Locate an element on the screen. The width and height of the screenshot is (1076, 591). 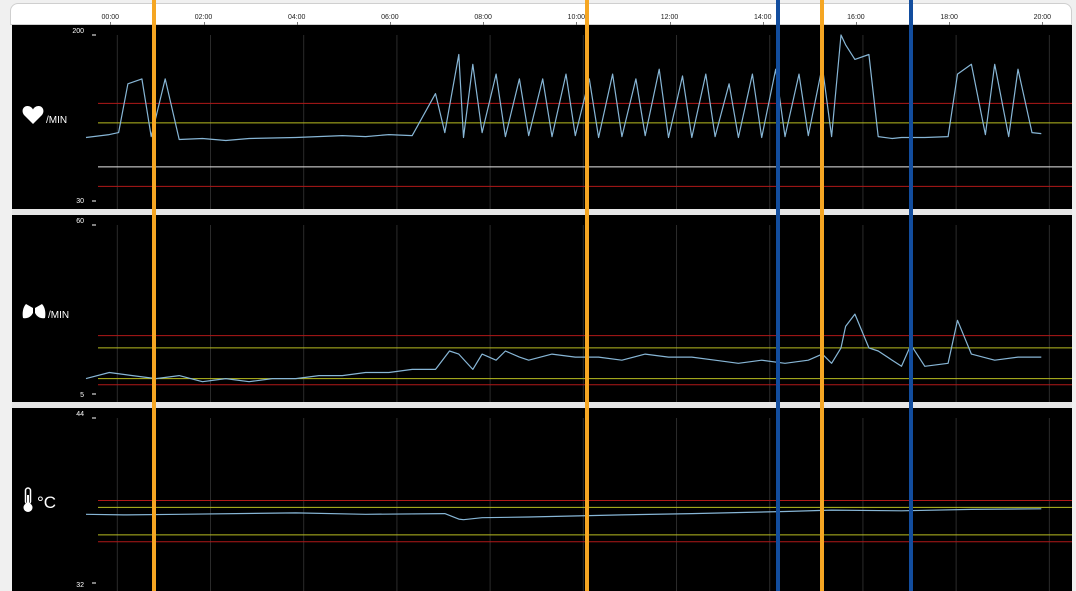
time-tick-label: 18:00 is located at coordinates (949, 17).